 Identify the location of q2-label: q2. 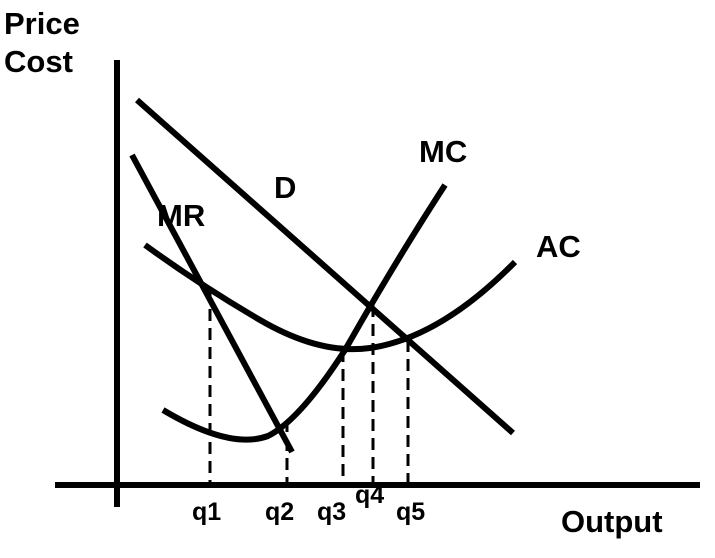
(279, 512).